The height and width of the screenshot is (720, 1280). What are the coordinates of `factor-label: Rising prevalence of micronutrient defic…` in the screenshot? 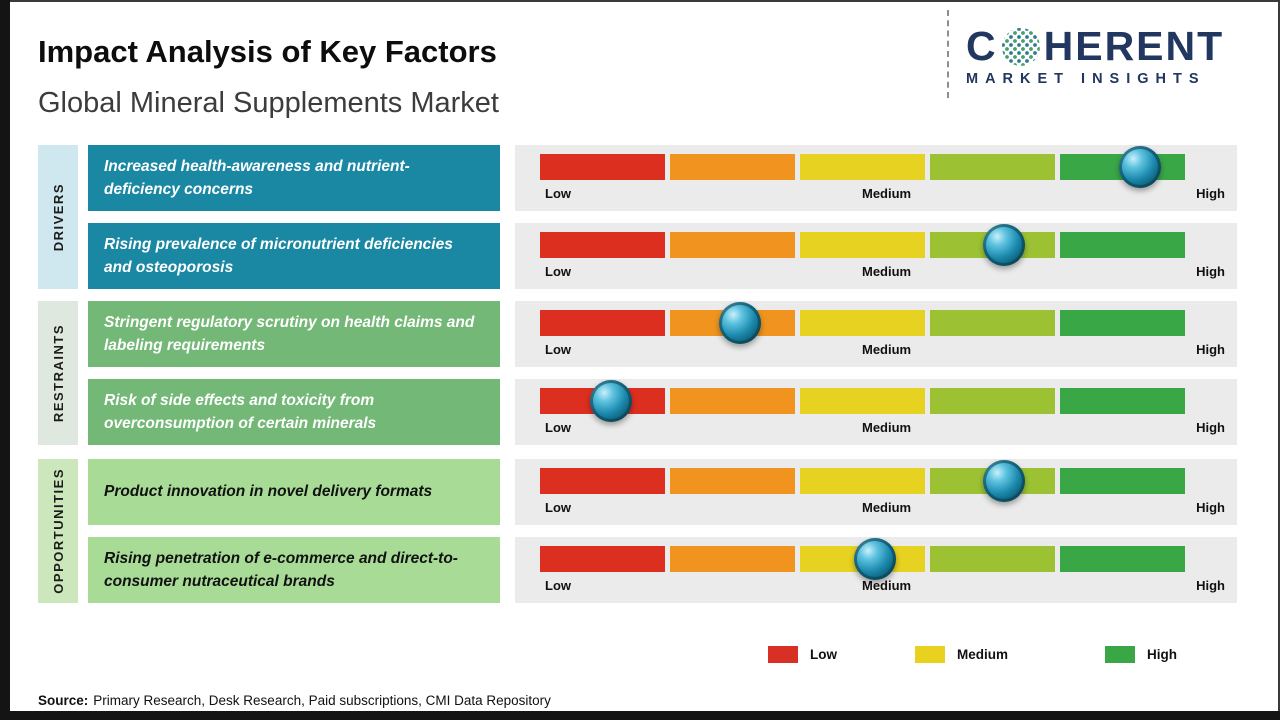 It's located at (278, 255).